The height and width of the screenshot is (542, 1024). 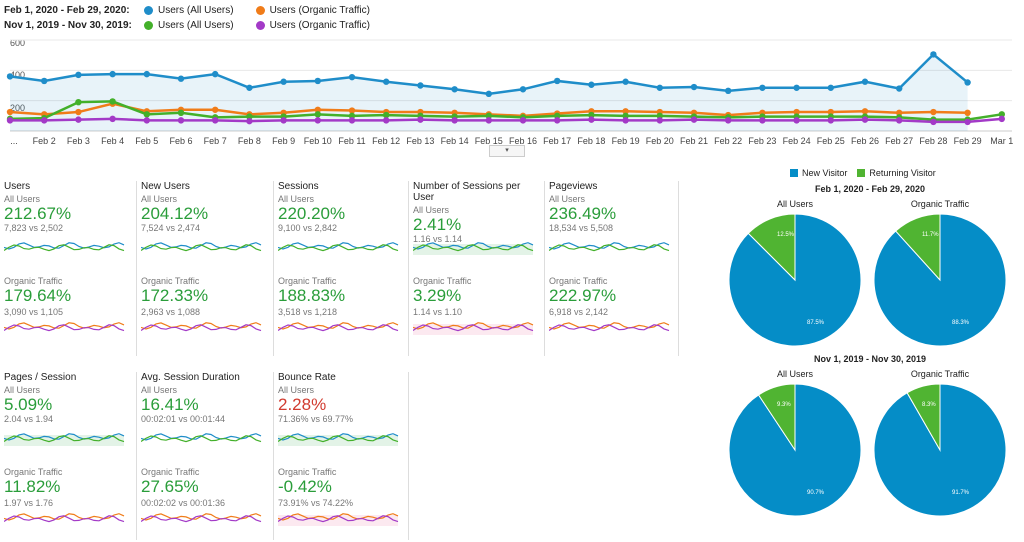 I want to click on pie-chart: 9.3% 90.7%, so click(x=795, y=450).